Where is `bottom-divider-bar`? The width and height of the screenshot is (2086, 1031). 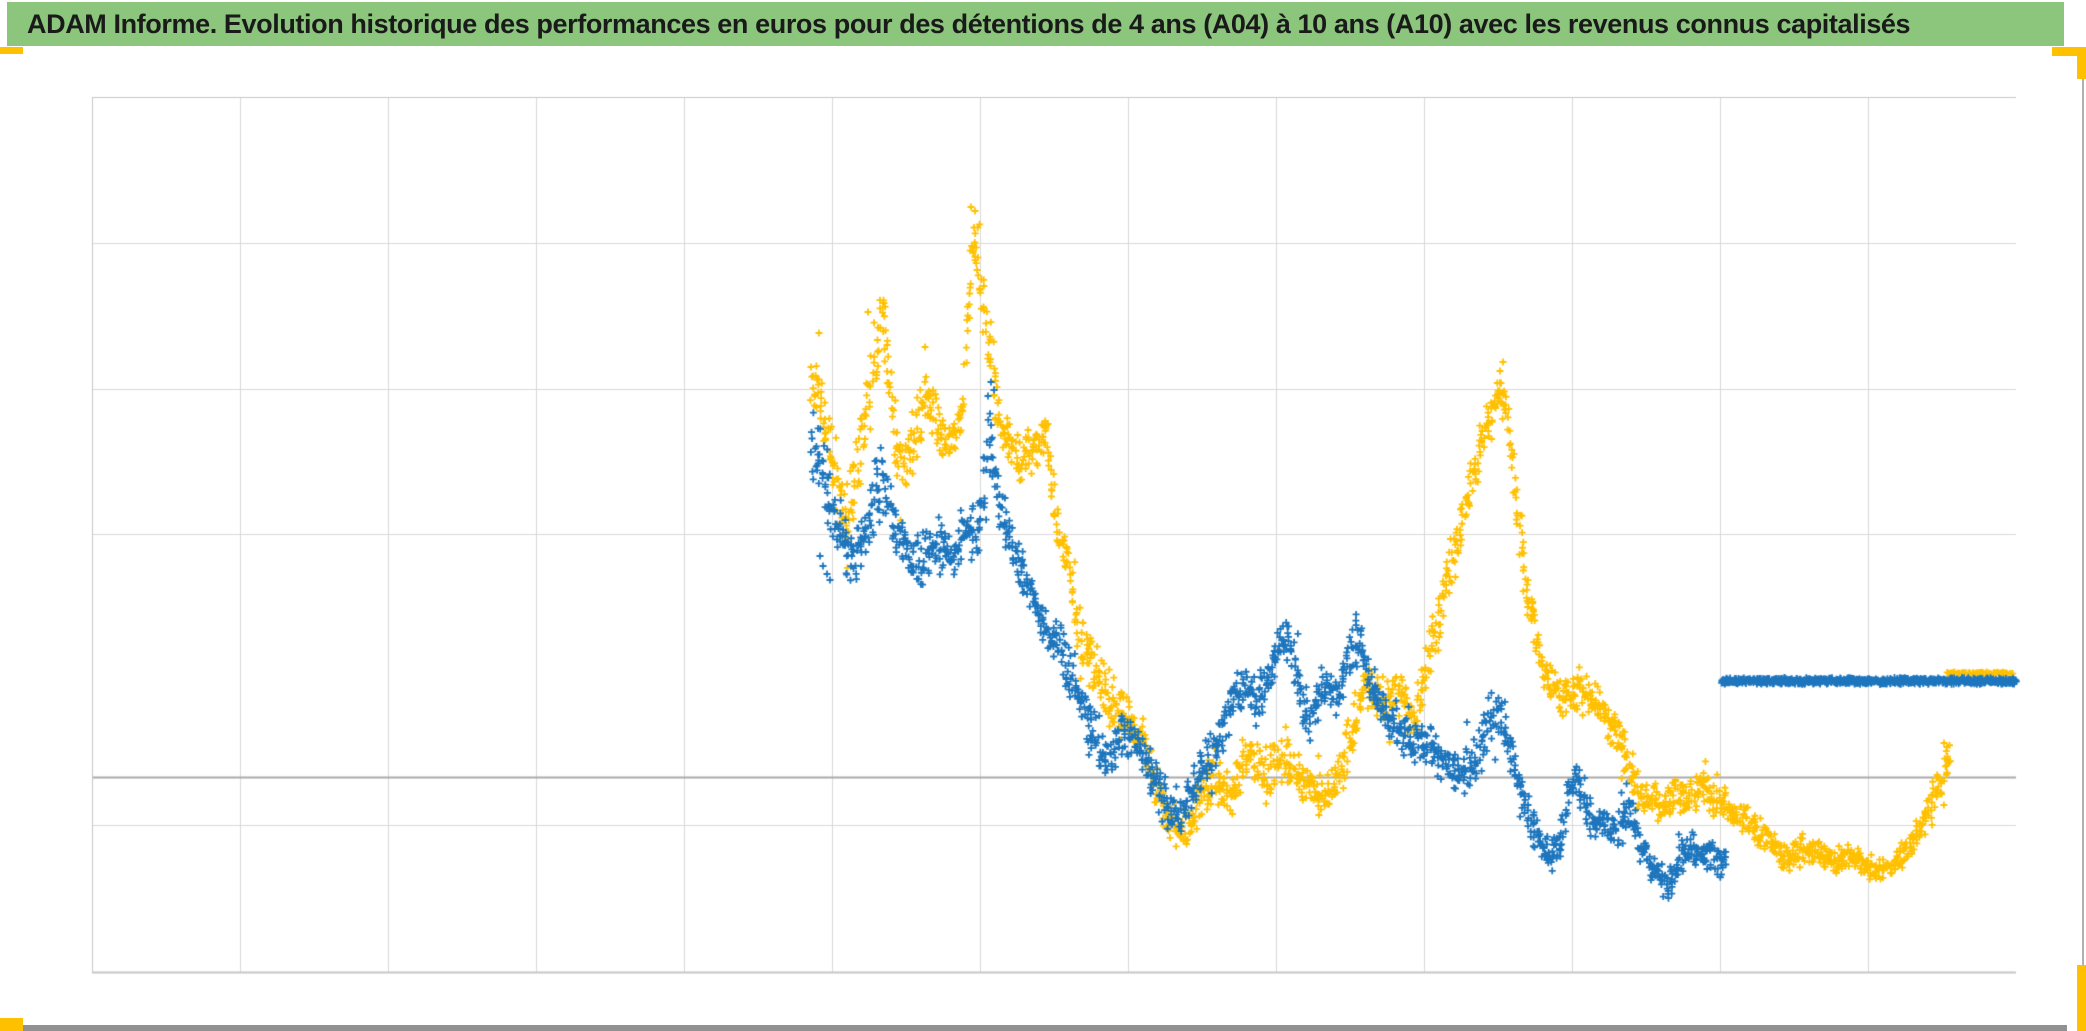 bottom-divider-bar is located at coordinates (1045, 1028).